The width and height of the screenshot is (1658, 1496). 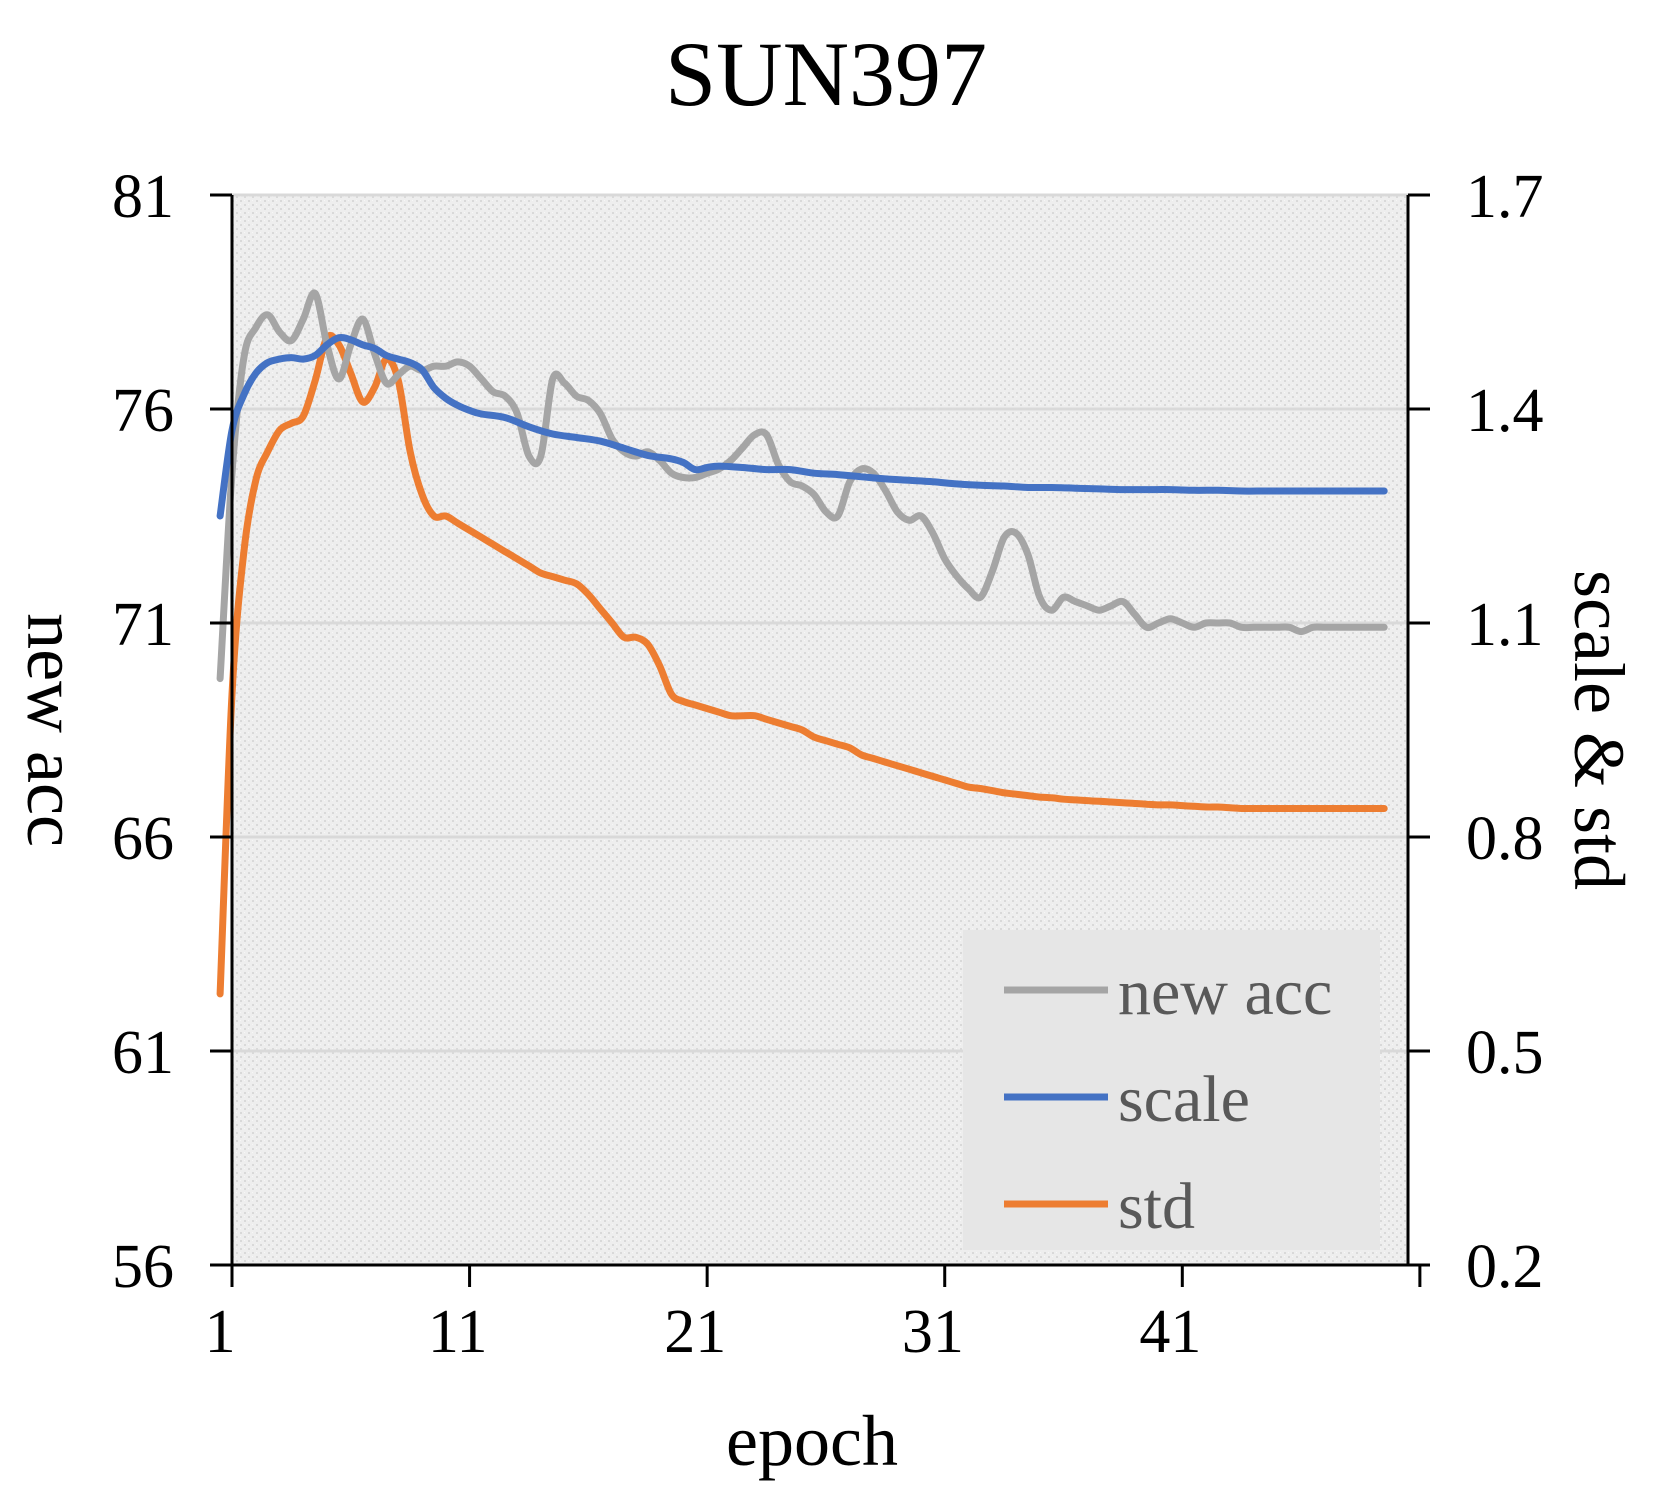 I want to click on legend-box, so click(x=1171, y=1090).